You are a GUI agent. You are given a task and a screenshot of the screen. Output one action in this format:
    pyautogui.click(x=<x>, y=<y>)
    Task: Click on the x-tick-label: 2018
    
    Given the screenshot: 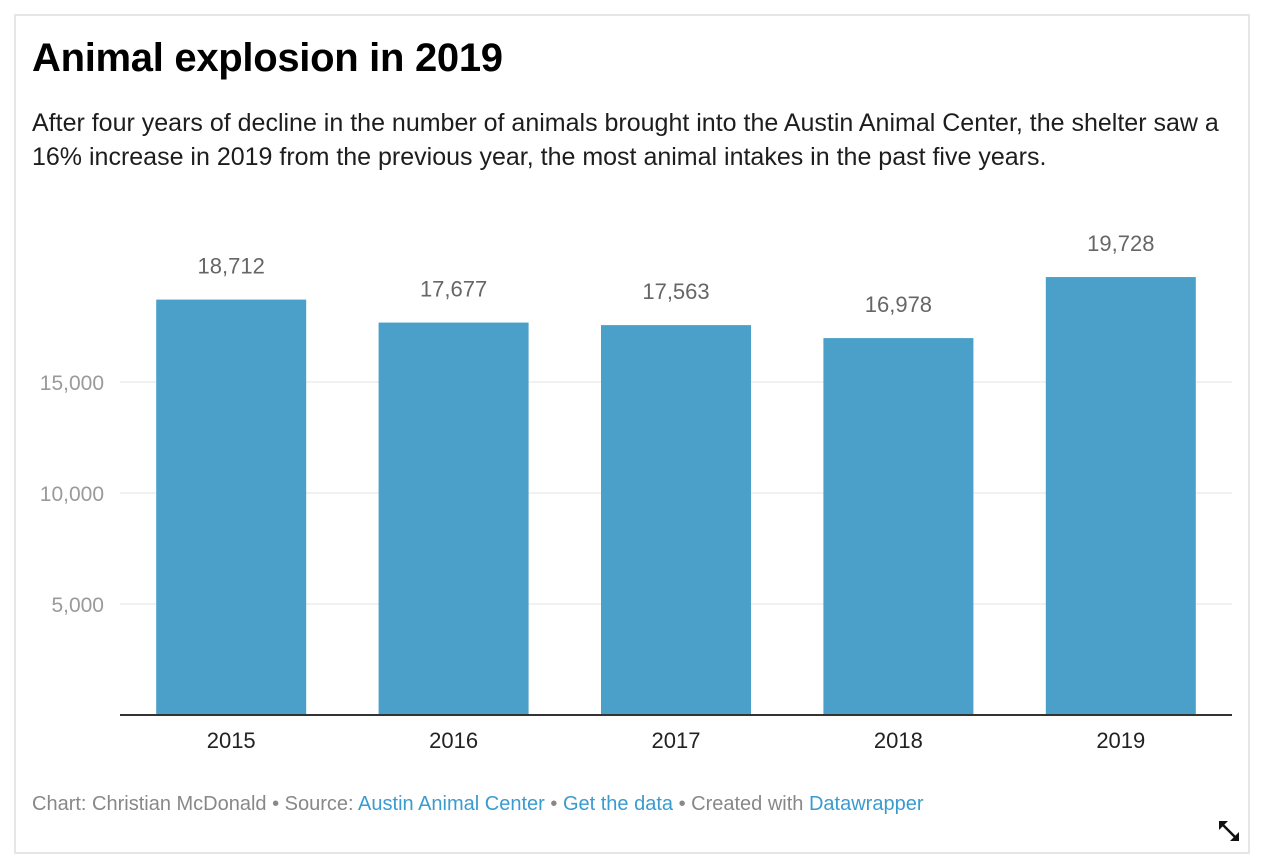 What is the action you would take?
    pyautogui.click(x=898, y=740)
    